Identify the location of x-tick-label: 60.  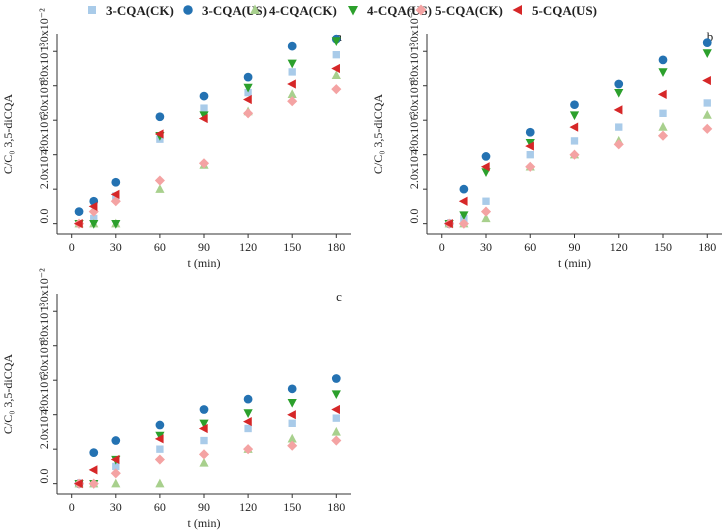
(530, 247).